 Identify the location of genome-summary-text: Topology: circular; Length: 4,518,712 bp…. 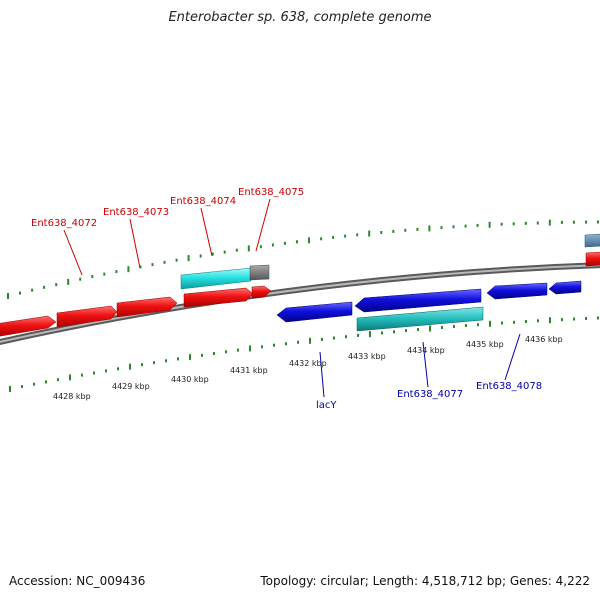
(425, 581).